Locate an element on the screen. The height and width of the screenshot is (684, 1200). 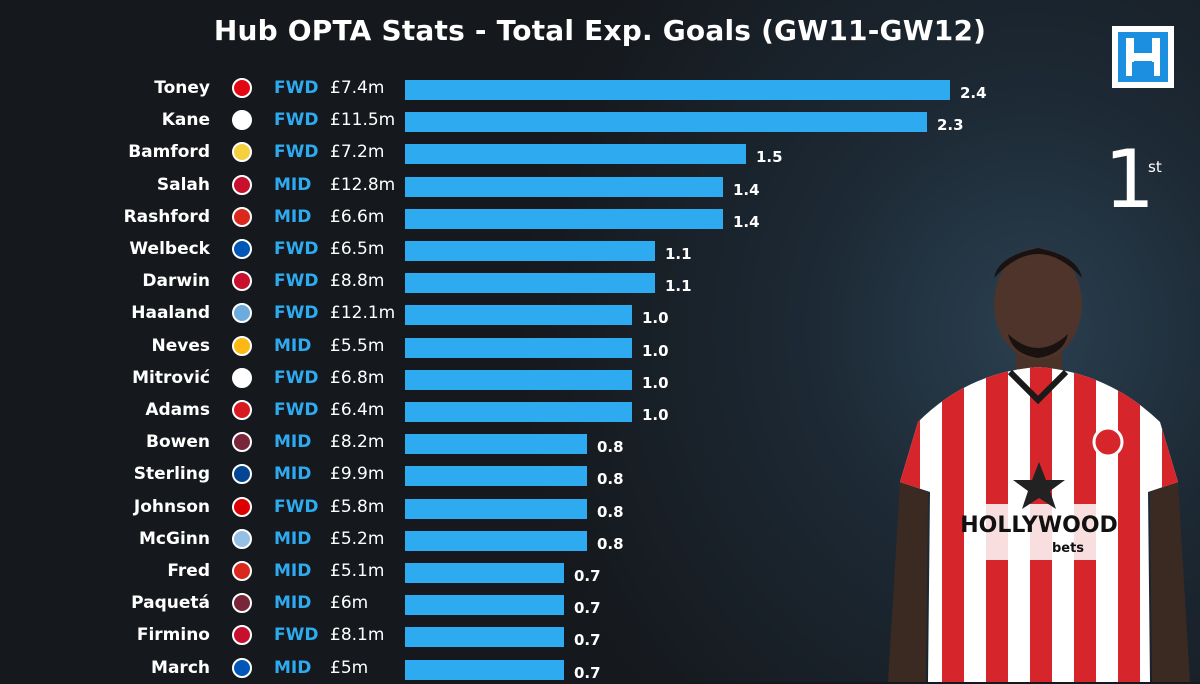
chart-row: Paquetá MID £6m 0.7 is located at coordinates (500, 603).